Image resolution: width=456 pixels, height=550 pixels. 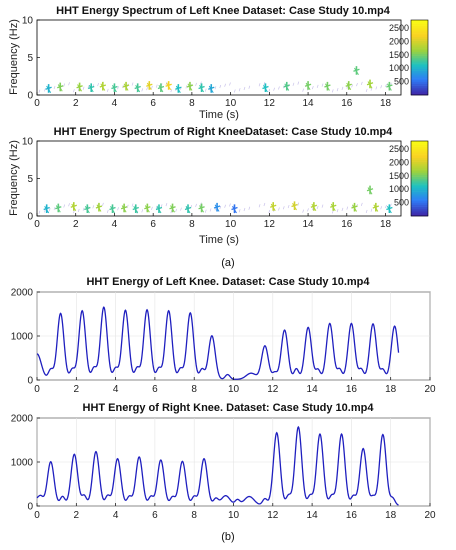 I want to click on y-tick-label: 1000, so click(x=22, y=337).